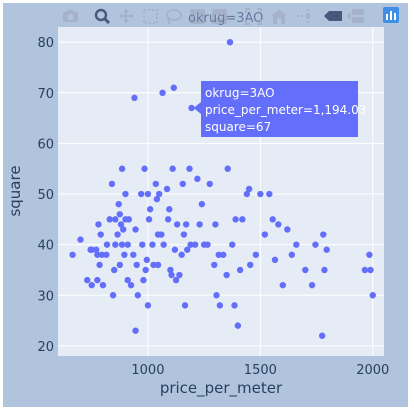 This screenshot has width=414, height=410. I want to click on pan-icon, so click(126, 16).